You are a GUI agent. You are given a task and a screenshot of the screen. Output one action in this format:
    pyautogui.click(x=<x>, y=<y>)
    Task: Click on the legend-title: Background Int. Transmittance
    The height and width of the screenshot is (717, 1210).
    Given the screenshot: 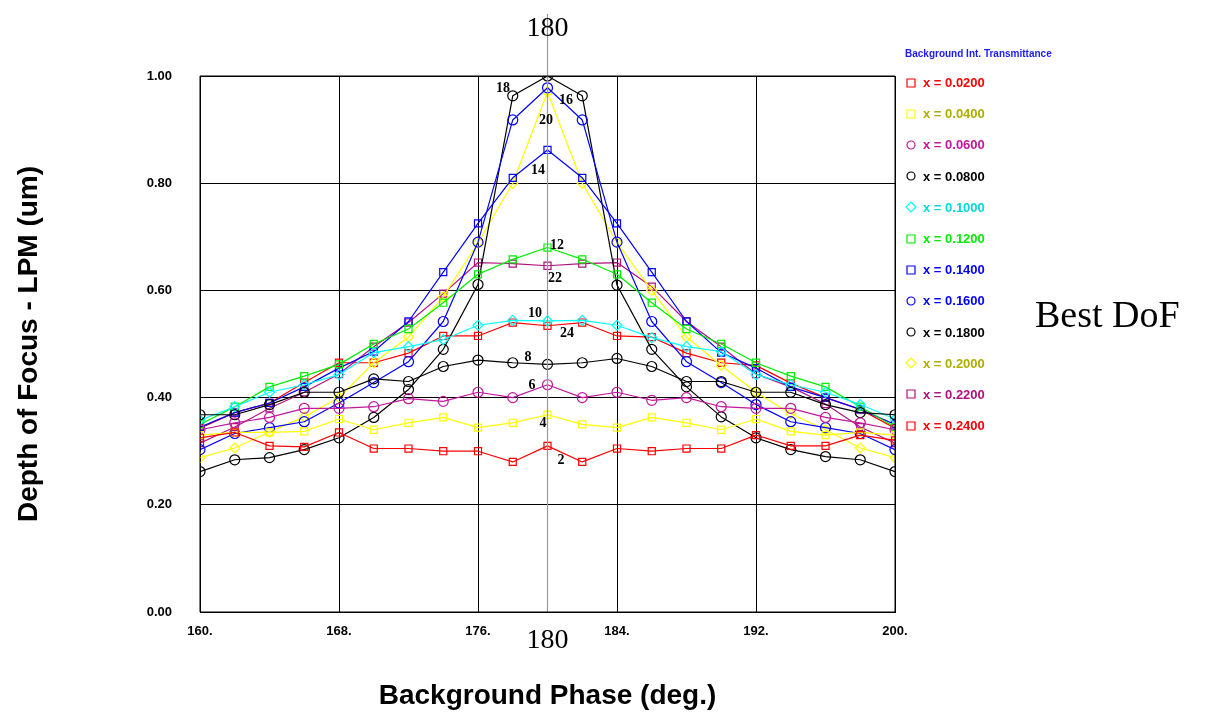 What is the action you would take?
    pyautogui.click(x=978, y=53)
    